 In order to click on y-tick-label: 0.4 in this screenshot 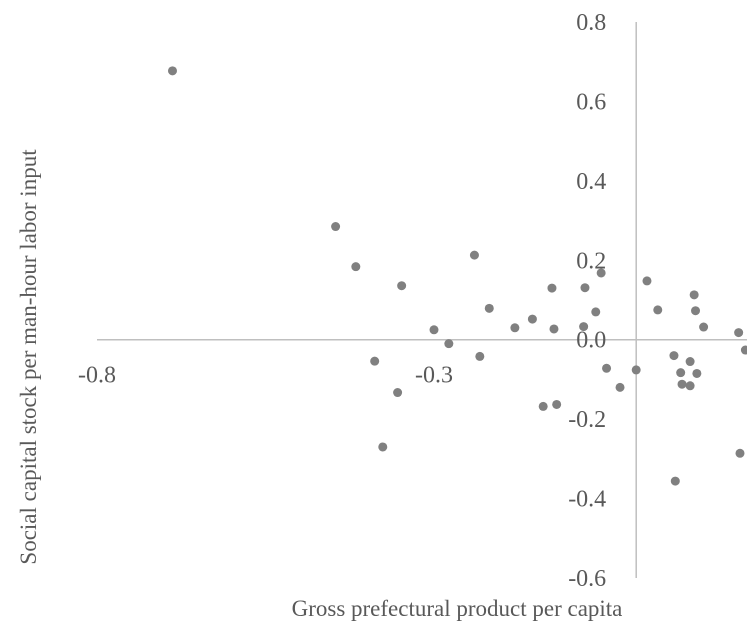, I will do `click(591, 182)`.